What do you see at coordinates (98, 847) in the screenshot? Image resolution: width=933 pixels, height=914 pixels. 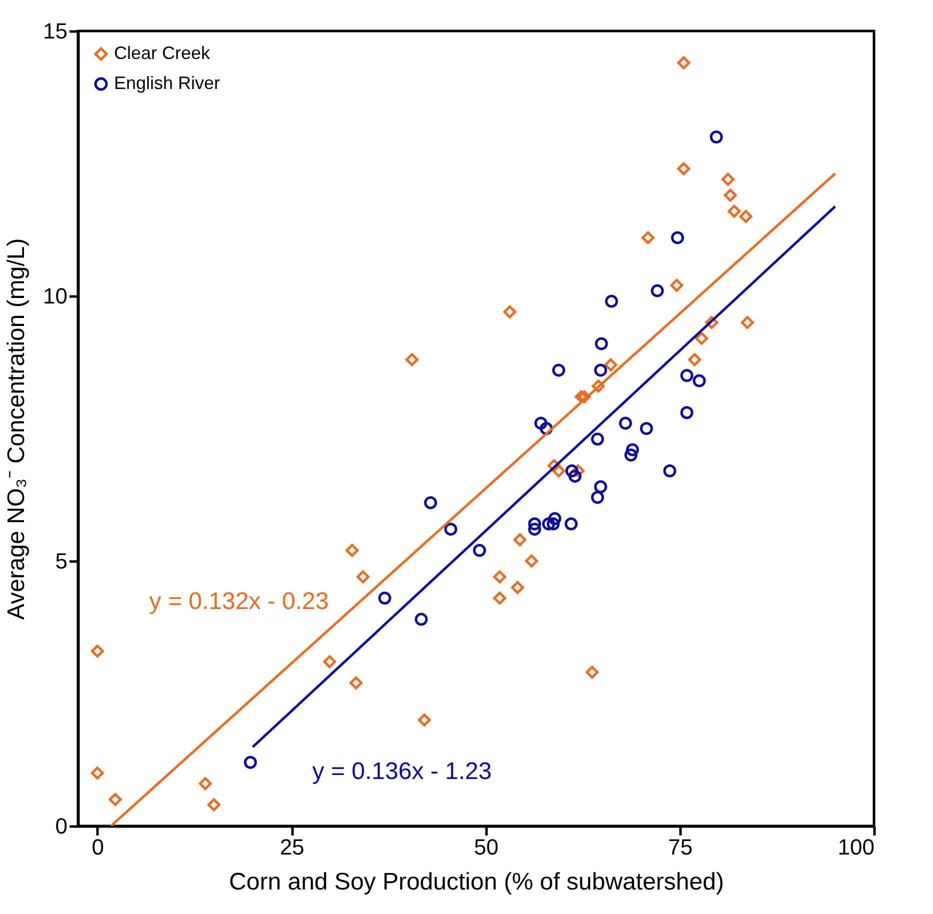 I see `x-tick-label: 0` at bounding box center [98, 847].